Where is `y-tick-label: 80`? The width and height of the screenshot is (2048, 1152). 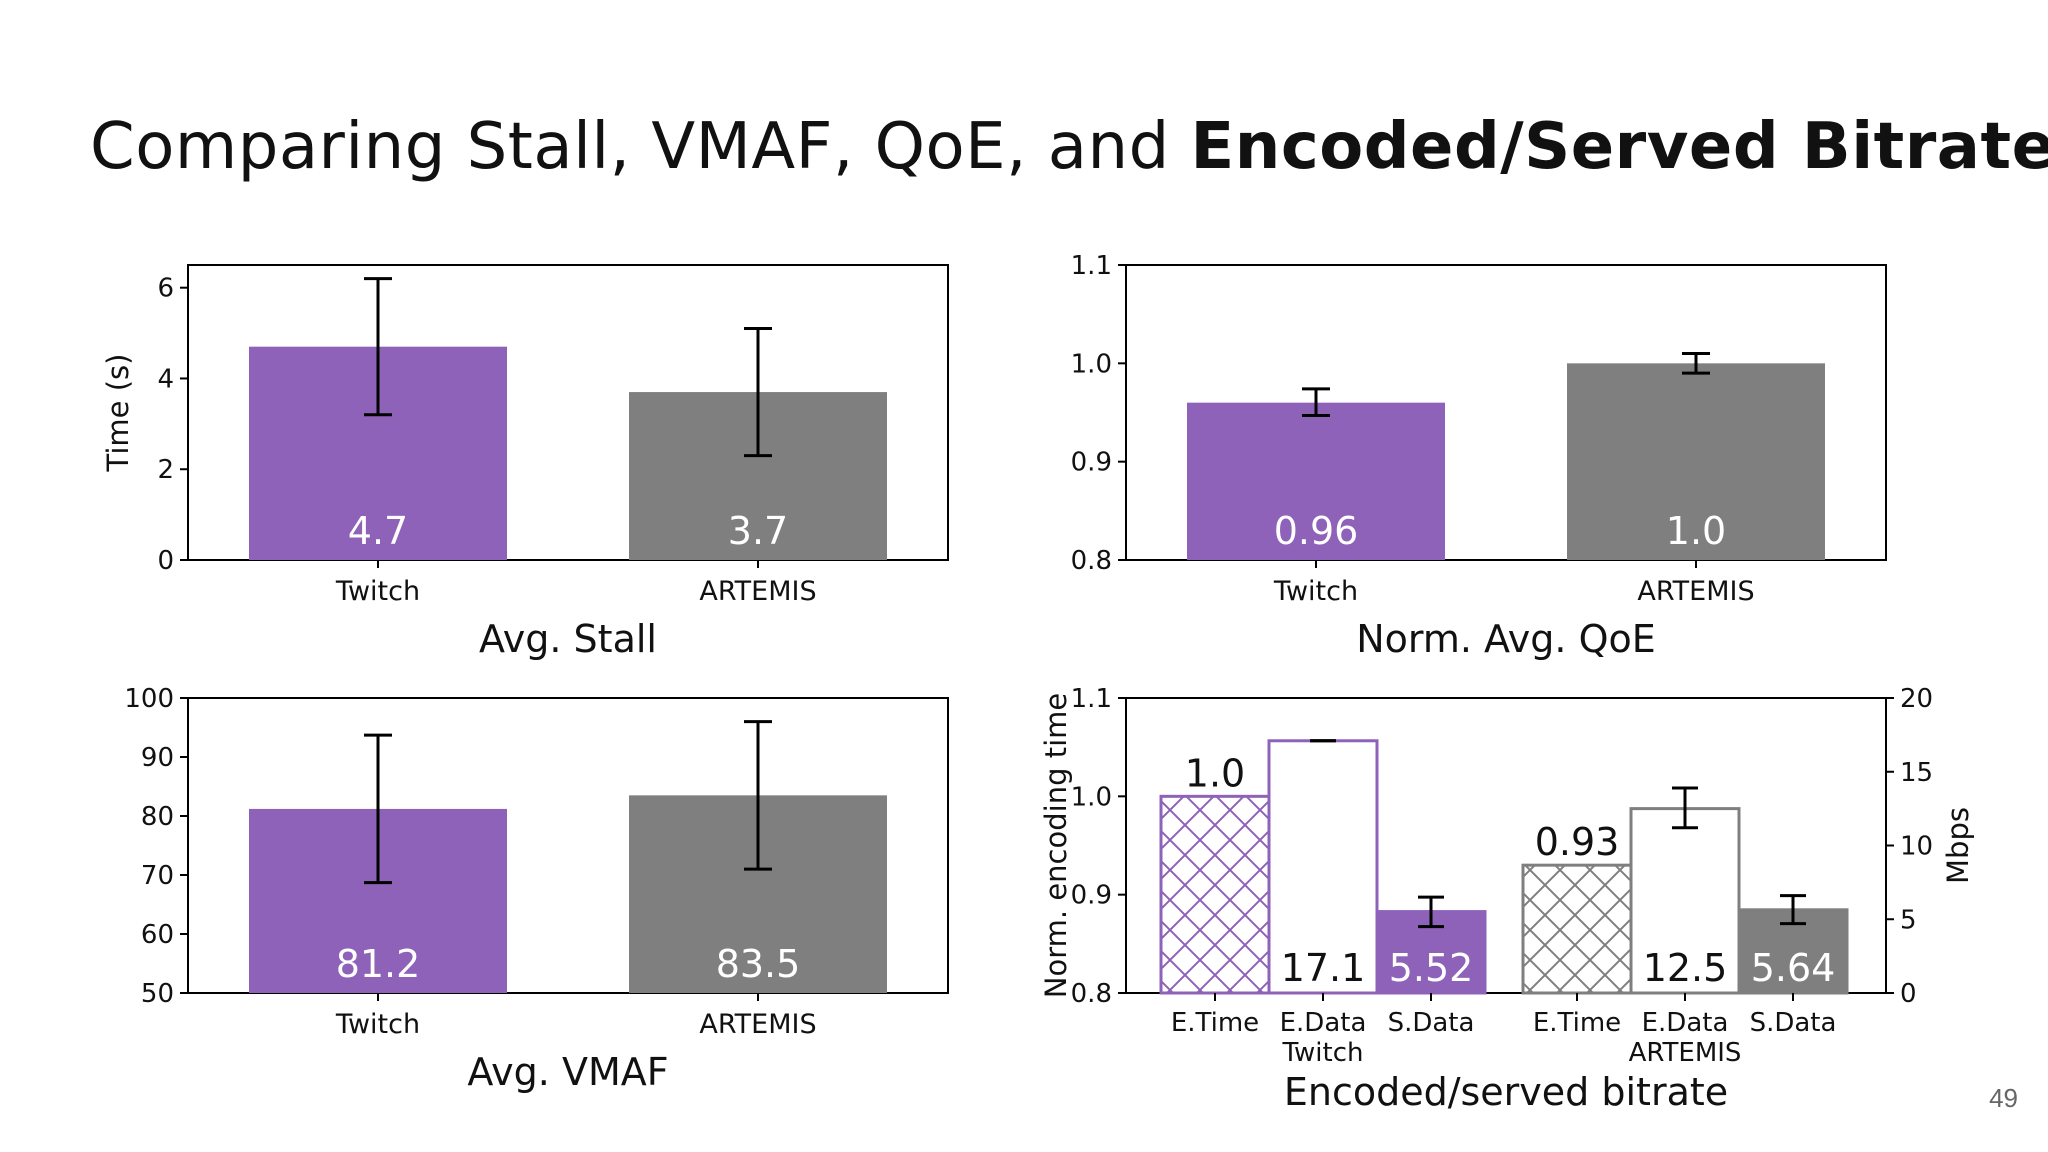
y-tick-label: 80 is located at coordinates (157, 817).